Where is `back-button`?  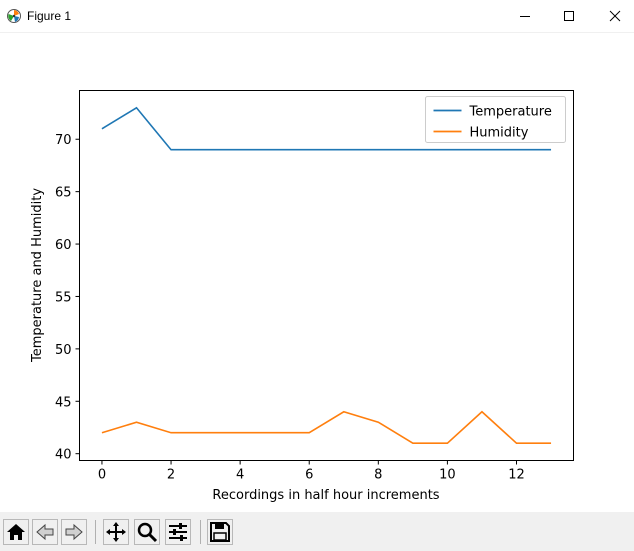 back-button is located at coordinates (45, 532).